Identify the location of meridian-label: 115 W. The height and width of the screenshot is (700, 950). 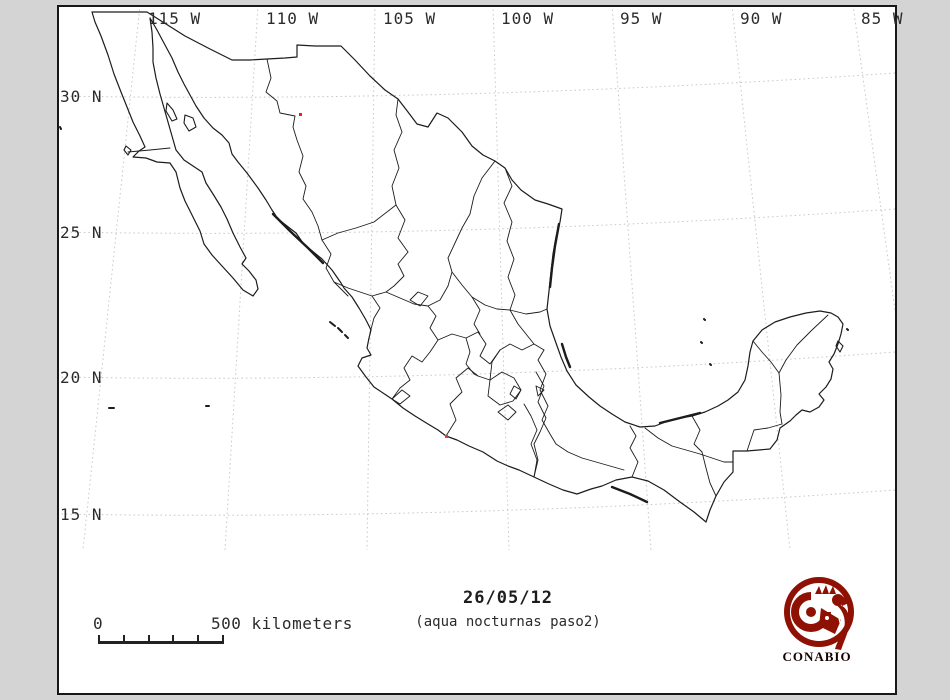
(175, 18).